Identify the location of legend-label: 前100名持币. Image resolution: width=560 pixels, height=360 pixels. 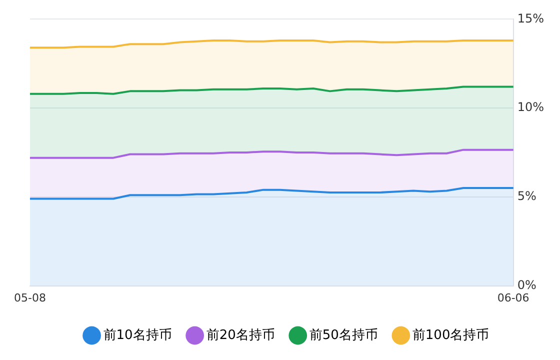
(451, 335).